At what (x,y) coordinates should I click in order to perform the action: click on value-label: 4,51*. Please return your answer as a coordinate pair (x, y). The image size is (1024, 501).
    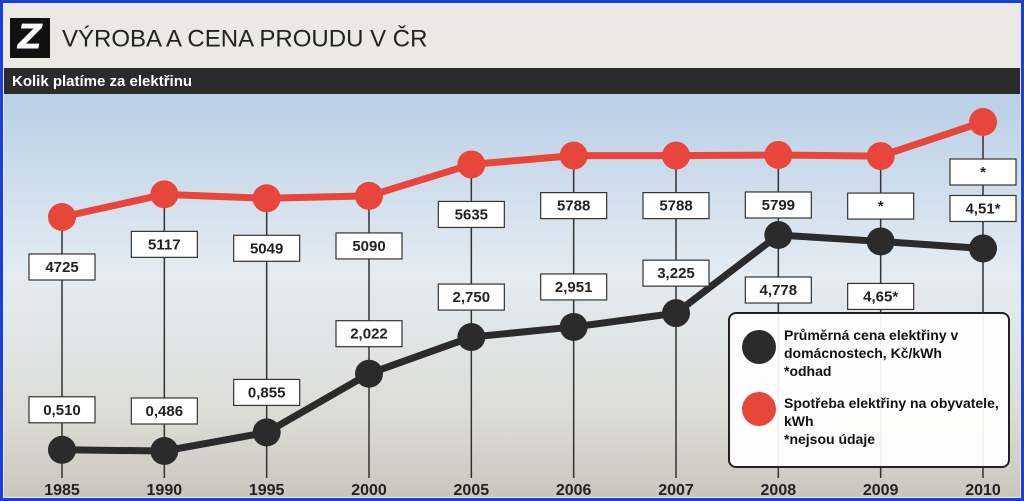
    Looking at the image, I should click on (982, 208).